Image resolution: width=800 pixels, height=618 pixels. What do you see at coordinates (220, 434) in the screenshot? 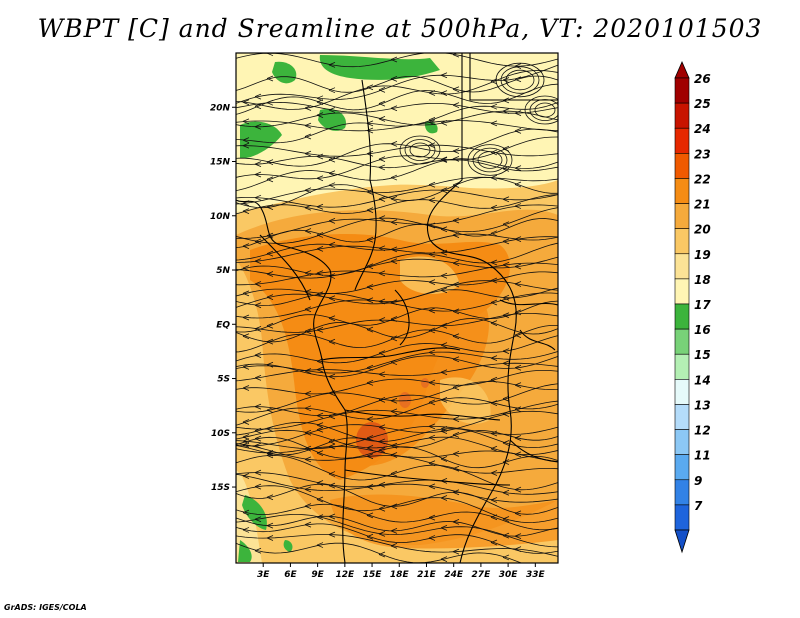
I see `lat-tick-label: 10S` at bounding box center [220, 434].